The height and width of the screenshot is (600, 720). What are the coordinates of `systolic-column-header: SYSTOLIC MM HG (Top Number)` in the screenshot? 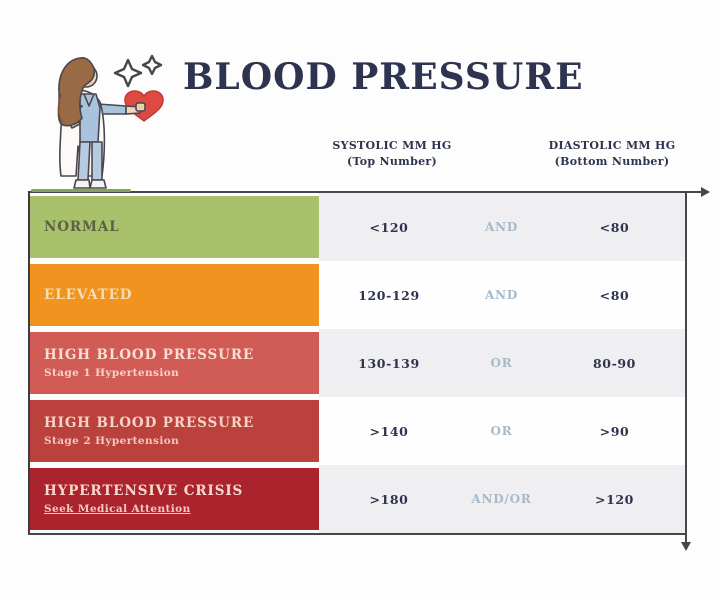 It's located at (392, 154).